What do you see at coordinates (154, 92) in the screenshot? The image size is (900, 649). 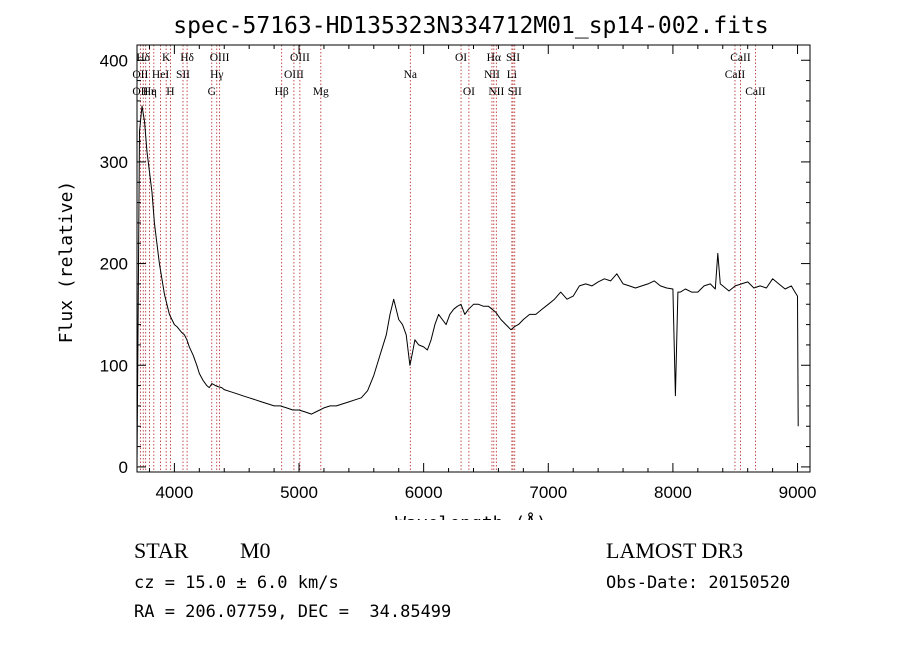 I see `line-label: η` at bounding box center [154, 92].